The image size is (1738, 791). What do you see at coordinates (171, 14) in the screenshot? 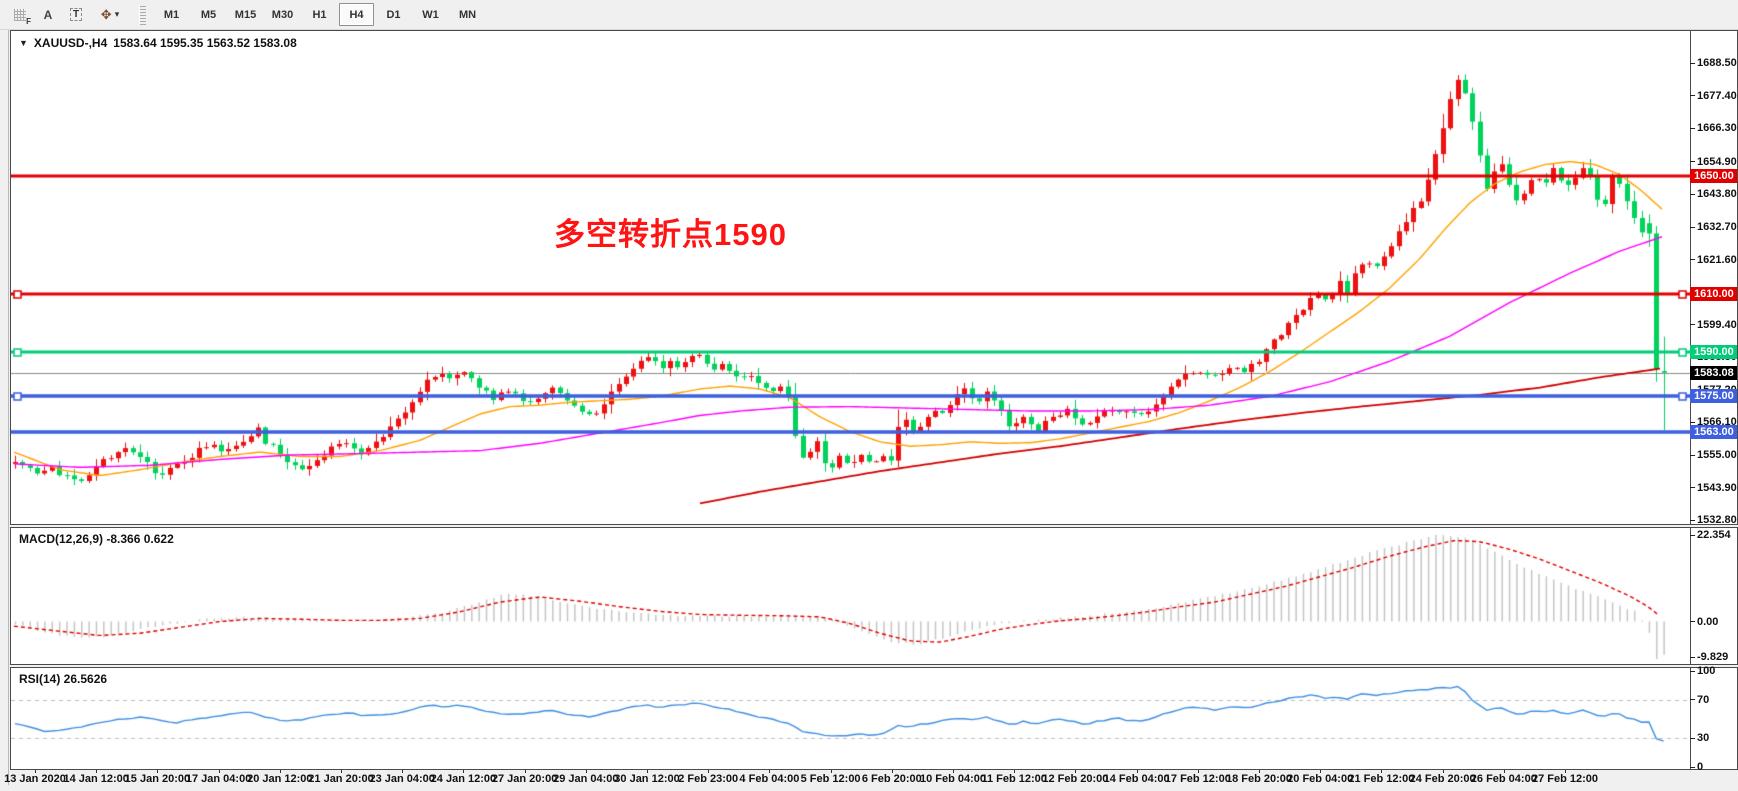
I see `tf-button-M1: M1` at bounding box center [171, 14].